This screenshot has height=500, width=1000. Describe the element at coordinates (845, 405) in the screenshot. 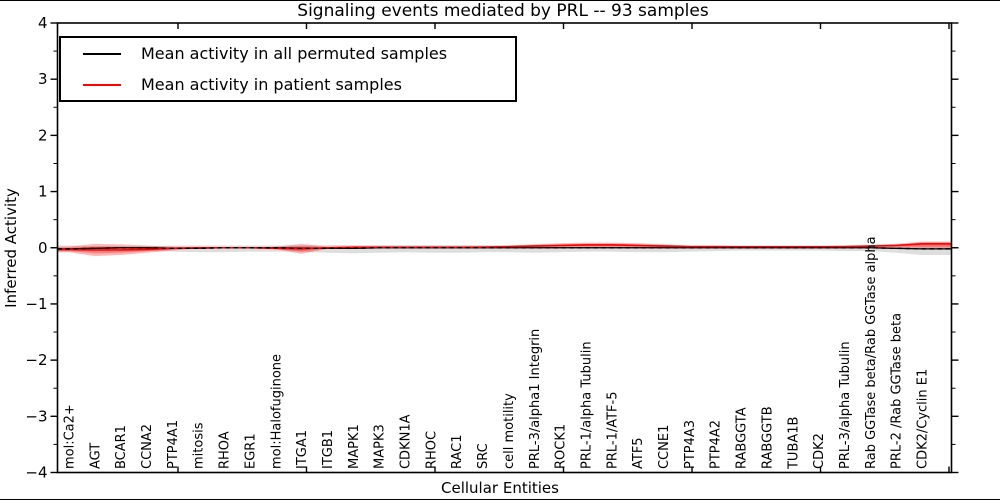

I see `x-tick-label: PRL-3/alpha Tubulin` at that location.